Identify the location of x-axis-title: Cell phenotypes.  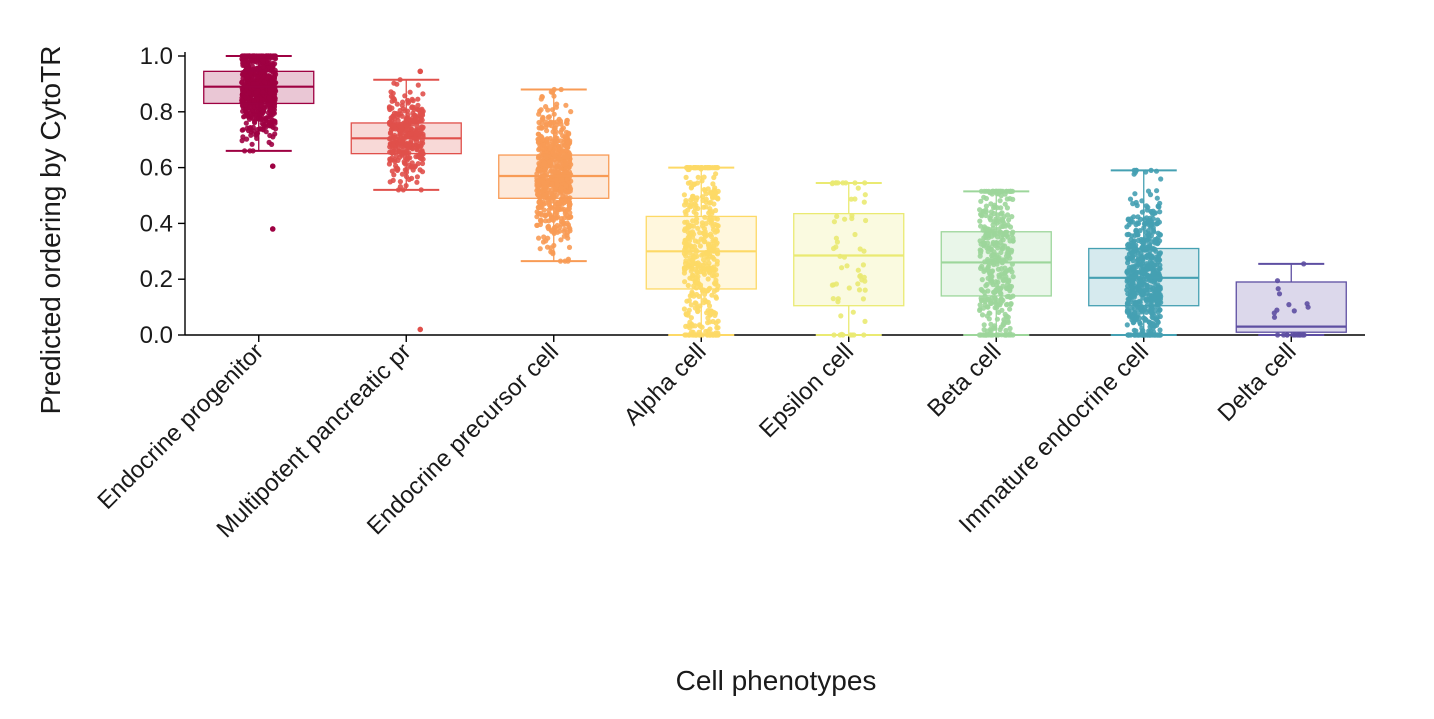
(776, 680).